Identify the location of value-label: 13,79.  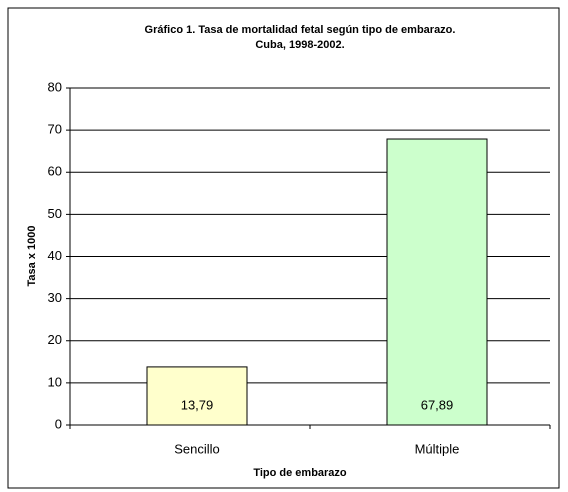
(197, 404).